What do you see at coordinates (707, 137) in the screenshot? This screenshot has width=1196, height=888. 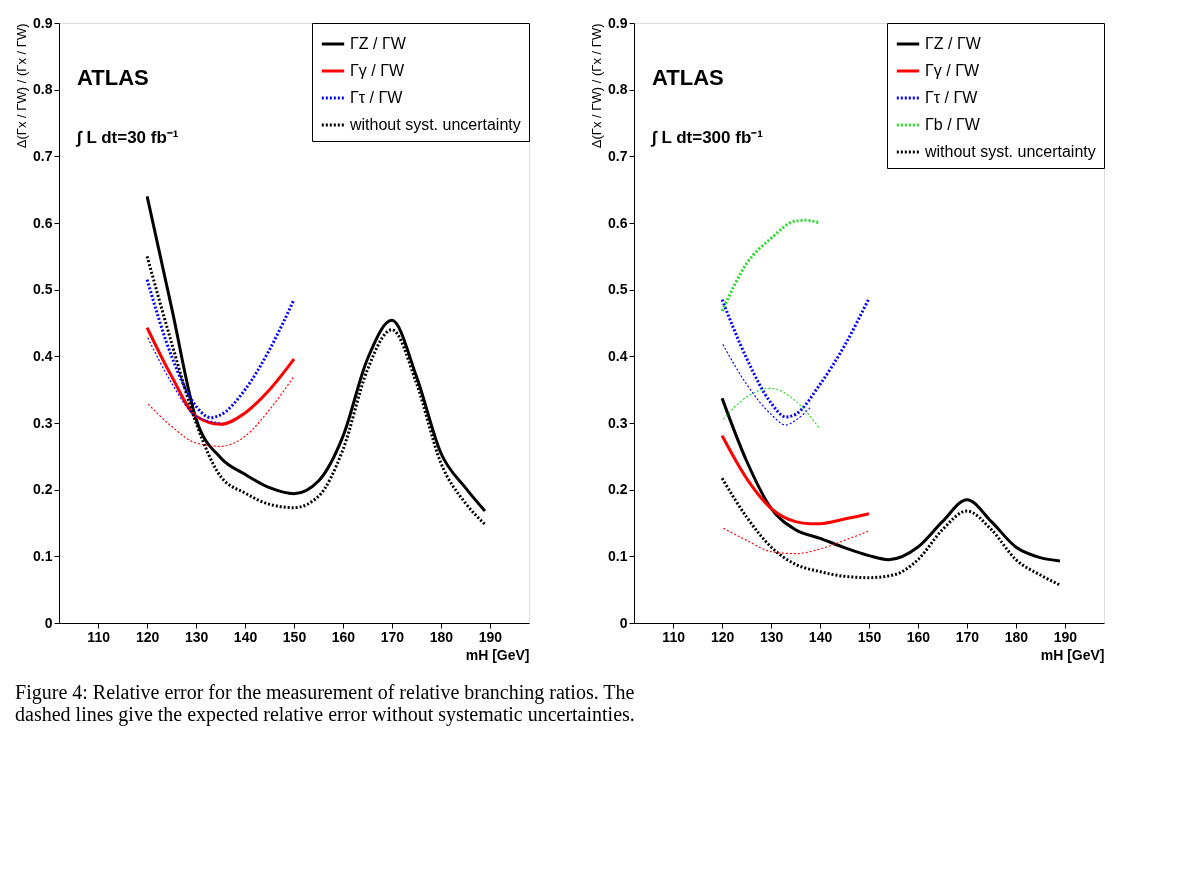 I see `annotation: ∫ L dt=300 fb⁻¹` at bounding box center [707, 137].